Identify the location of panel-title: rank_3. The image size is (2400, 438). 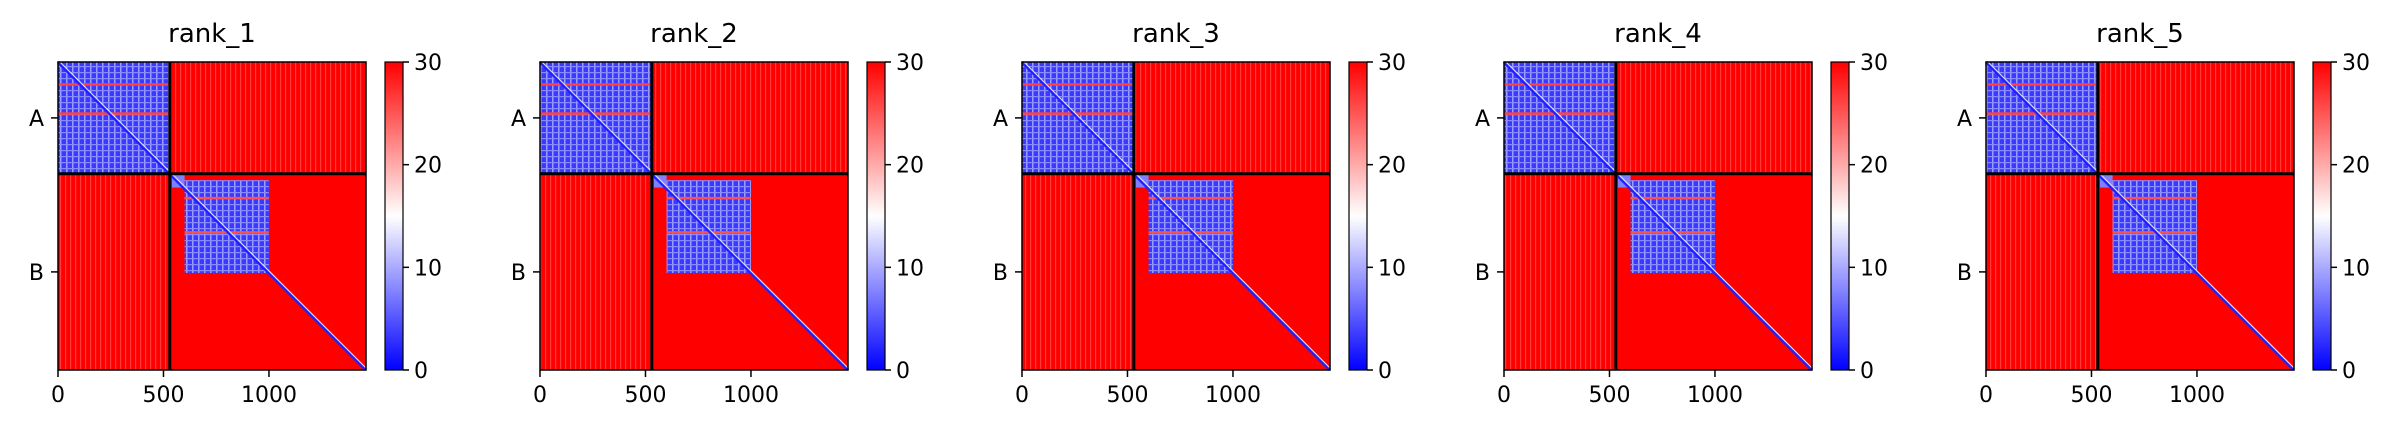
(1176, 34).